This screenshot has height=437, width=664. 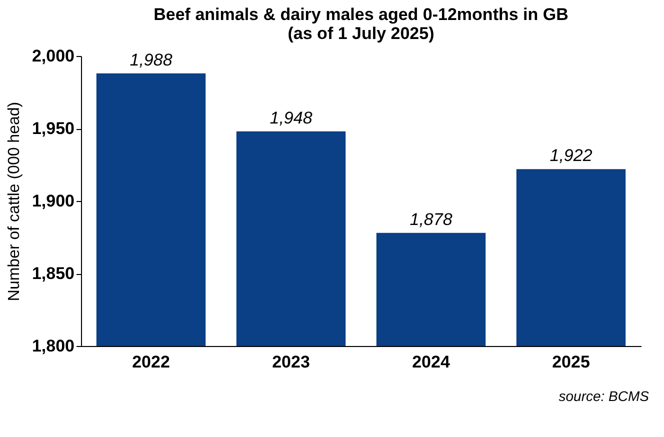 What do you see at coordinates (53, 201) in the screenshot?
I see `y-tick-label: 1,900` at bounding box center [53, 201].